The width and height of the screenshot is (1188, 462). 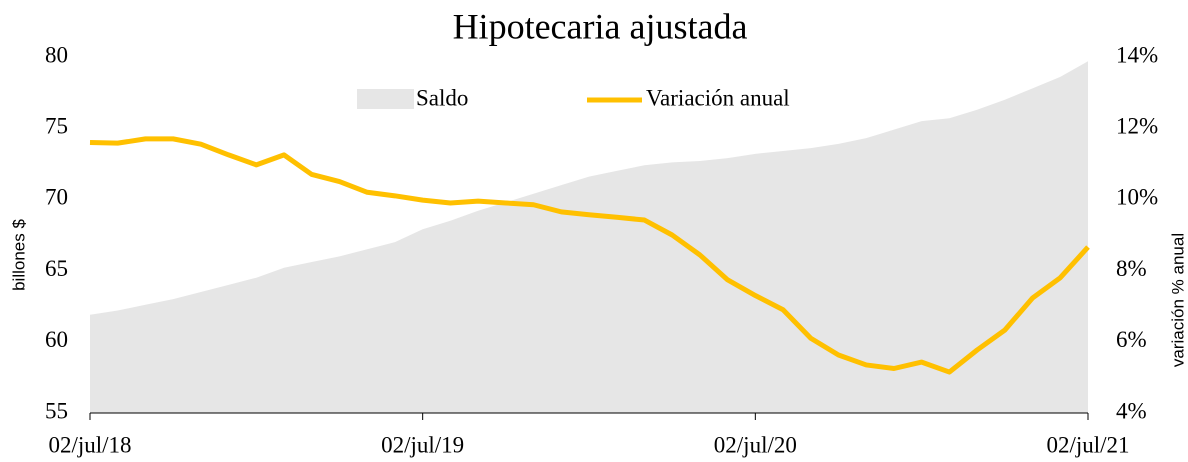 I want to click on y2-tick-label: 14%, so click(x=1137, y=54).